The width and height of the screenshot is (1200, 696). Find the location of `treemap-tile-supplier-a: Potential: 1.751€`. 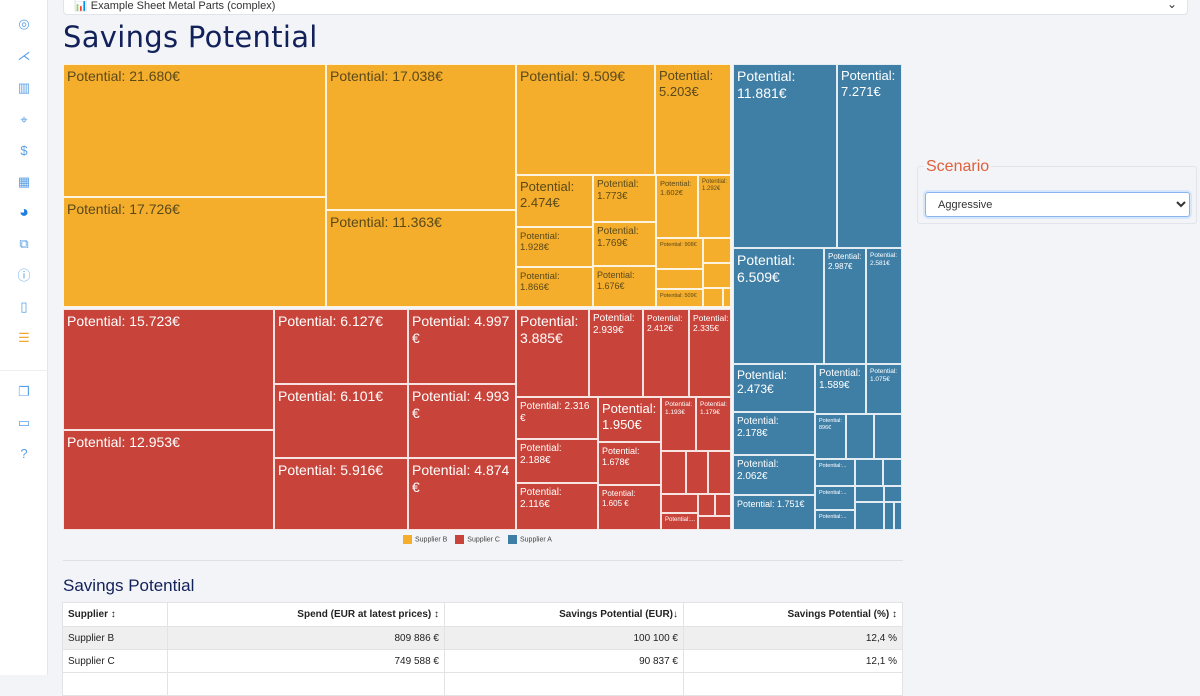

treemap-tile-supplier-a: Potential: 1.751€ is located at coordinates (774, 512).